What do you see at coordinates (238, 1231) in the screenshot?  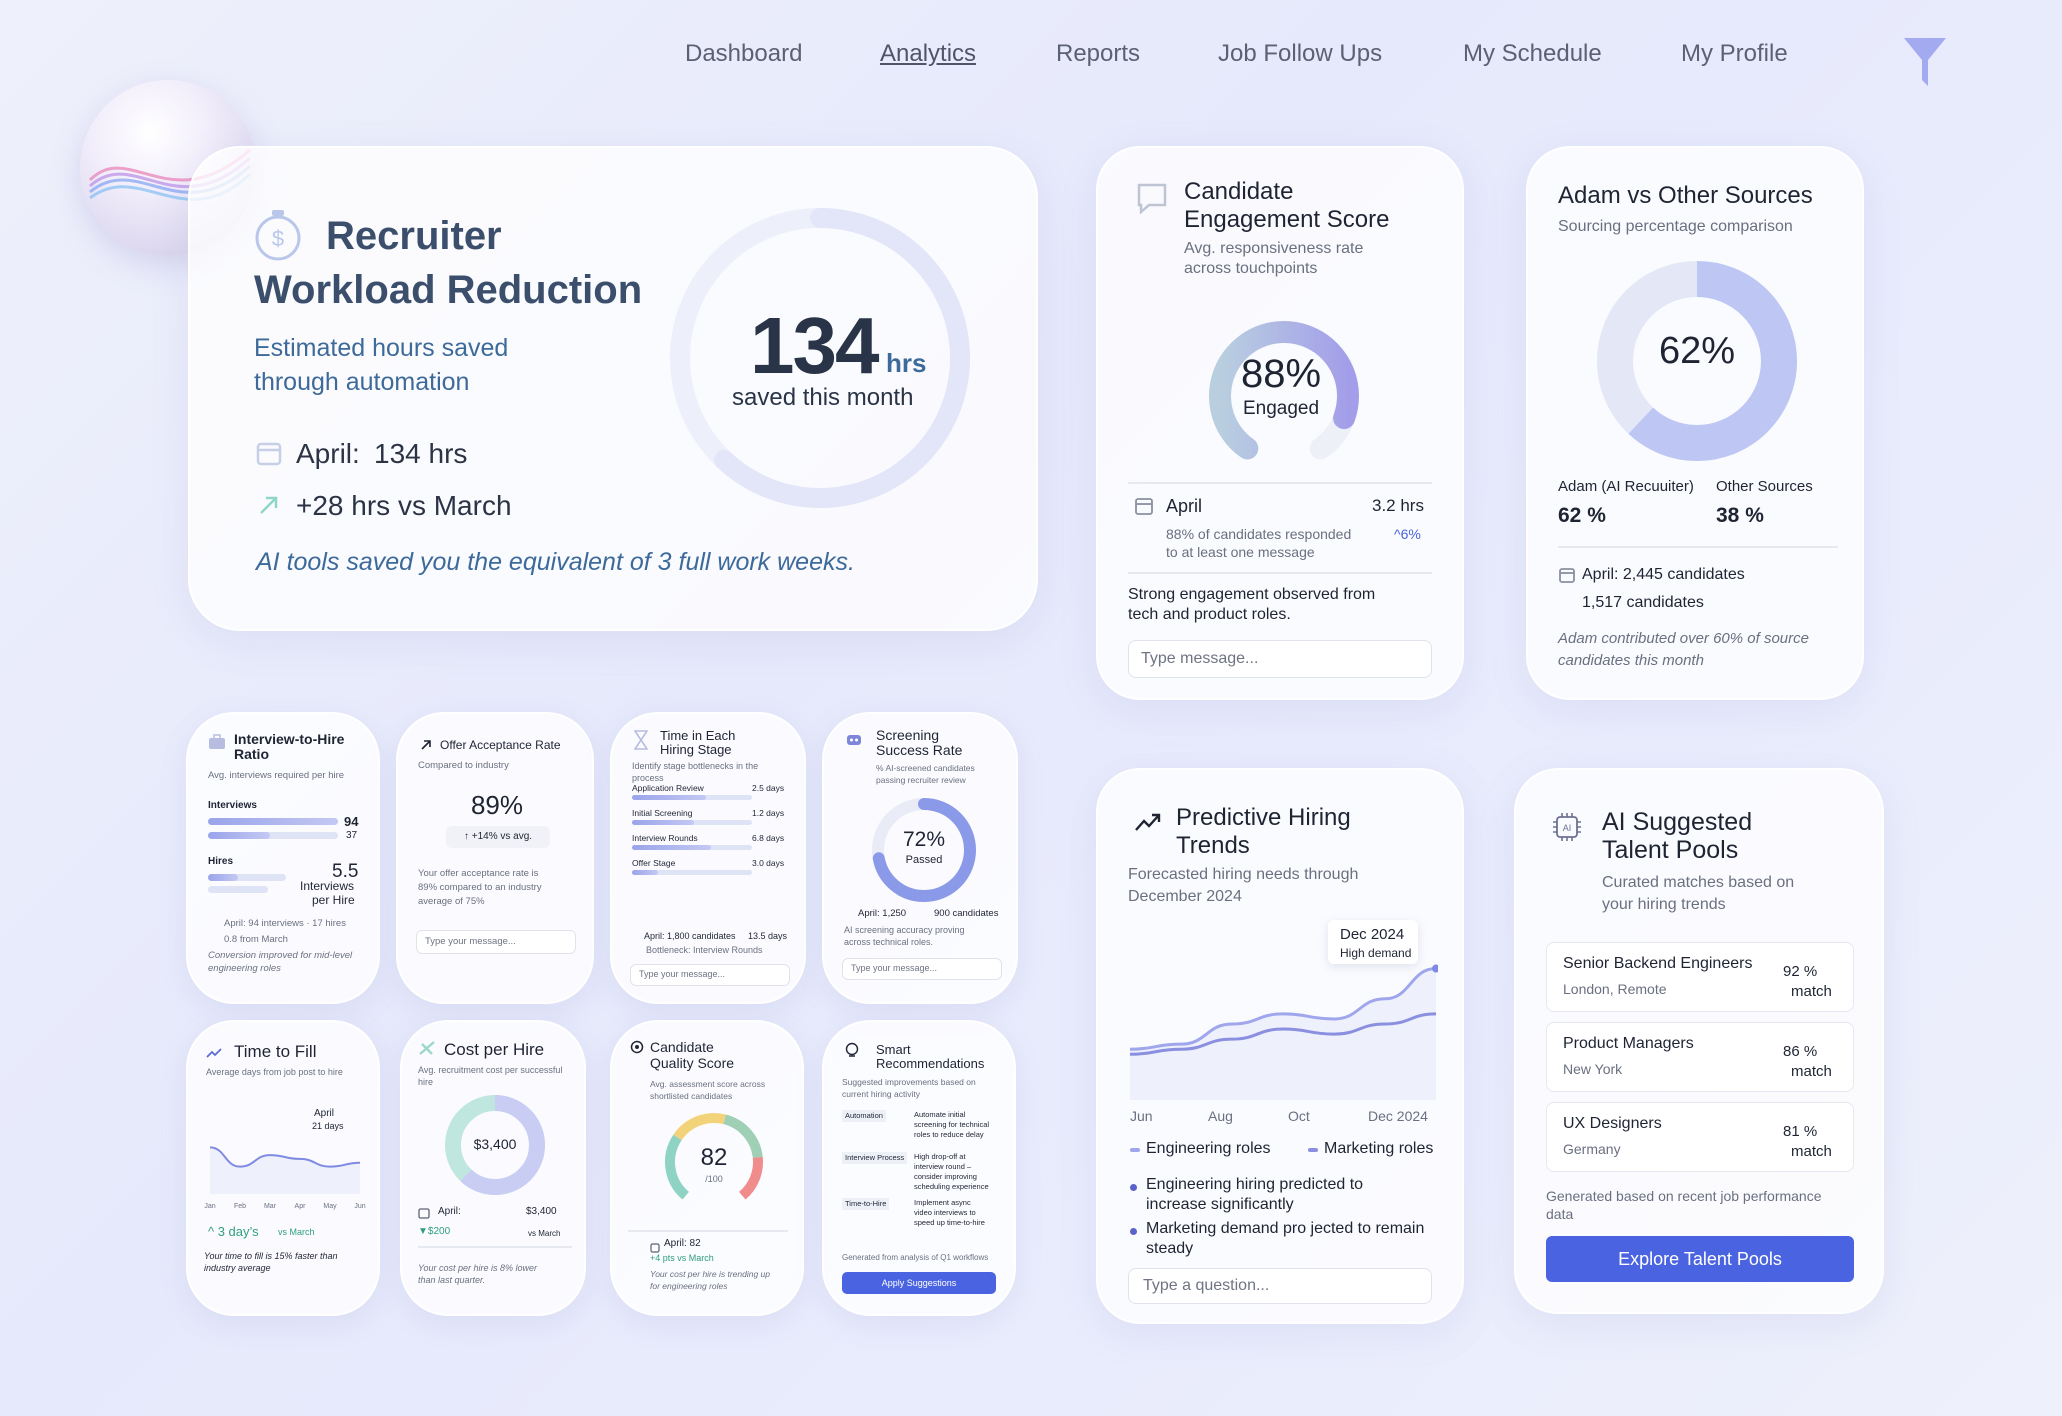 I see `ttf-delta-text: 3 day’s` at bounding box center [238, 1231].